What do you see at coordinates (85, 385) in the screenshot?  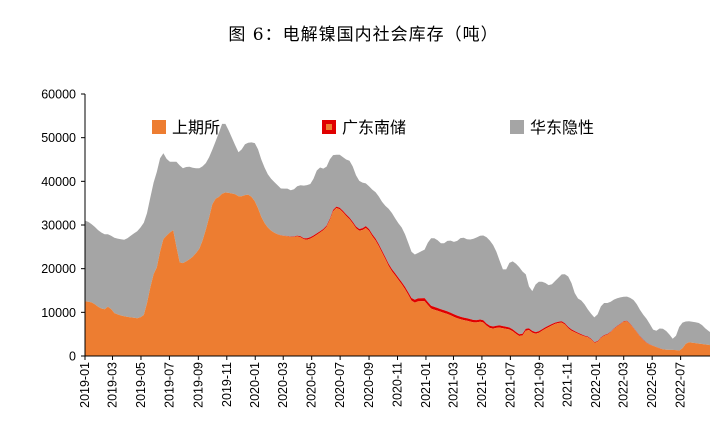 I see `x-tick-label: 2019-01` at bounding box center [85, 385].